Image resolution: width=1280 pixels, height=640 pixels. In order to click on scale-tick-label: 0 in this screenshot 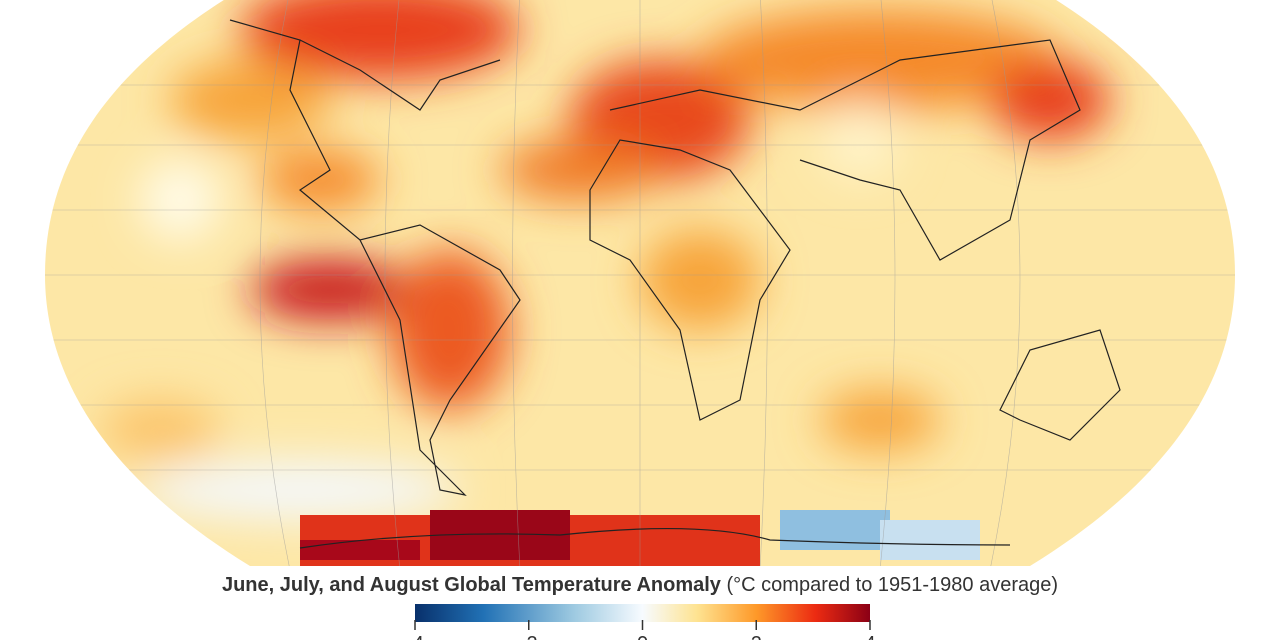, I will do `click(642, 636)`.